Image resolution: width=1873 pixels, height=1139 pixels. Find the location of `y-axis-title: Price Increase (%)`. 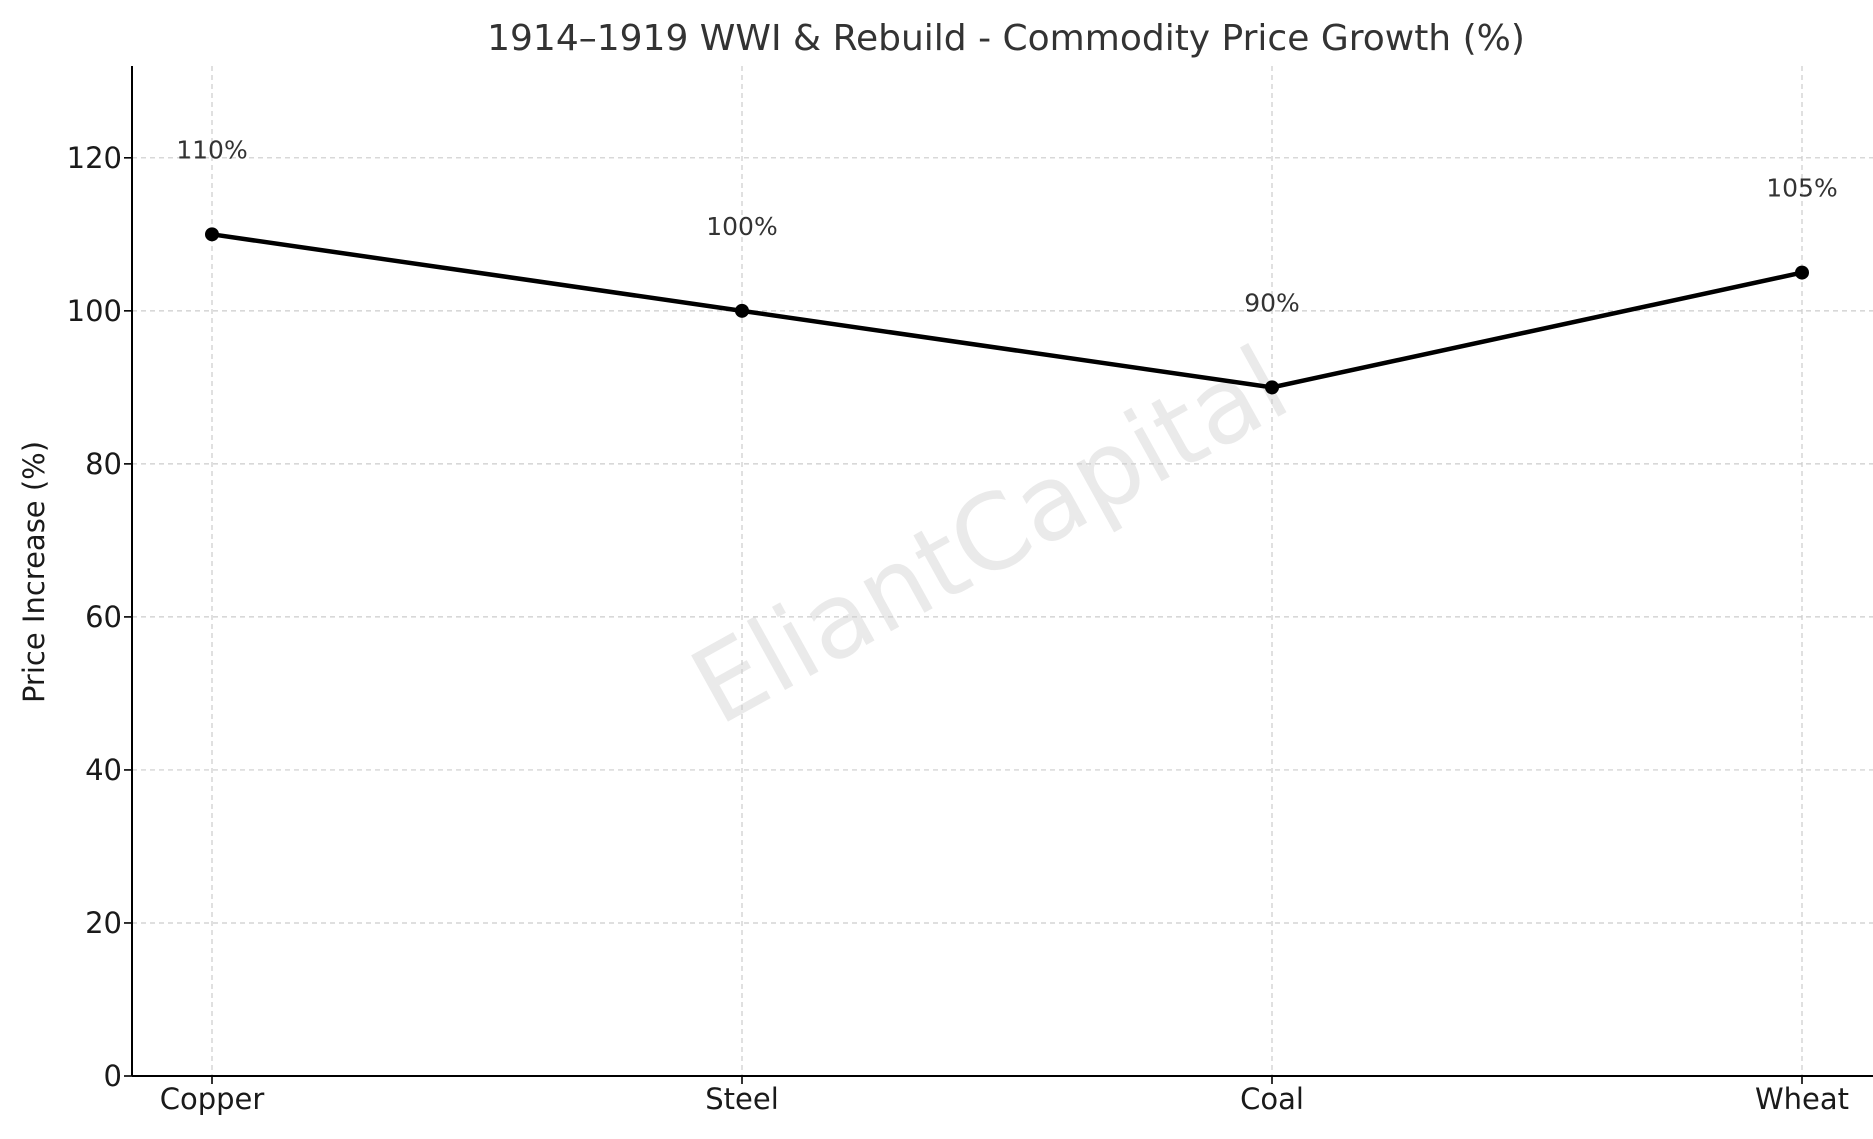

y-axis-title: Price Increase (%) is located at coordinates (34, 572).